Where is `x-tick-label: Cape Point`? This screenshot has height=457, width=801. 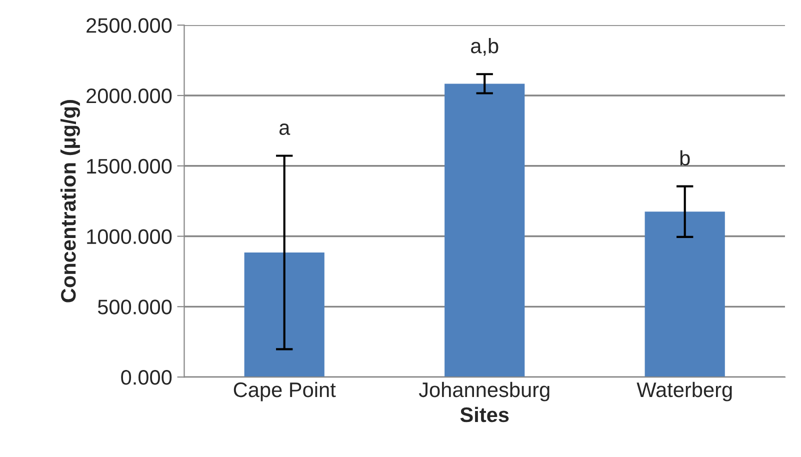
x-tick-label: Cape Point is located at coordinates (285, 392).